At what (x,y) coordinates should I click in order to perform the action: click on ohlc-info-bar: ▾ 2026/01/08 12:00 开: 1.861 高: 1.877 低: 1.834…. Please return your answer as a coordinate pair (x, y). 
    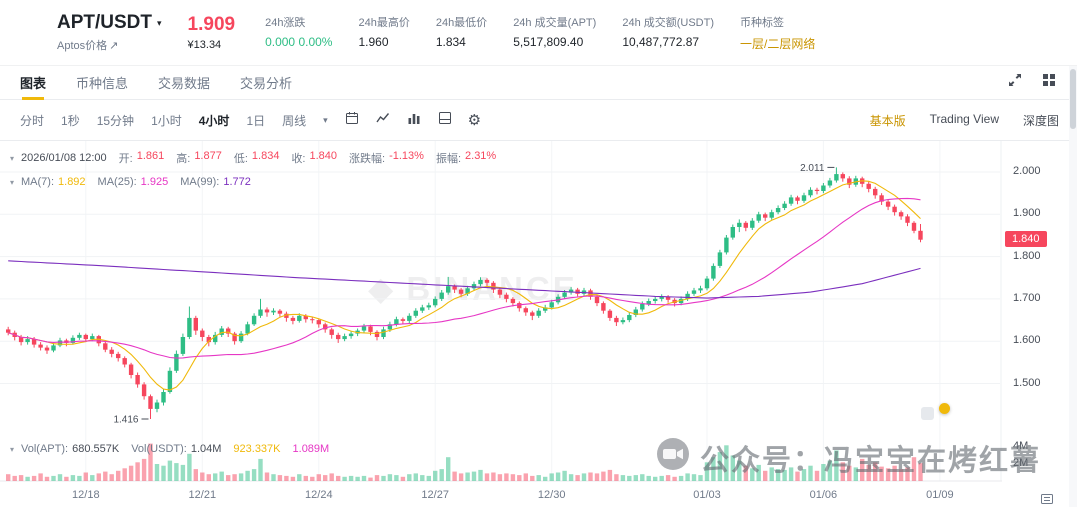
    Looking at the image, I should click on (253, 158).